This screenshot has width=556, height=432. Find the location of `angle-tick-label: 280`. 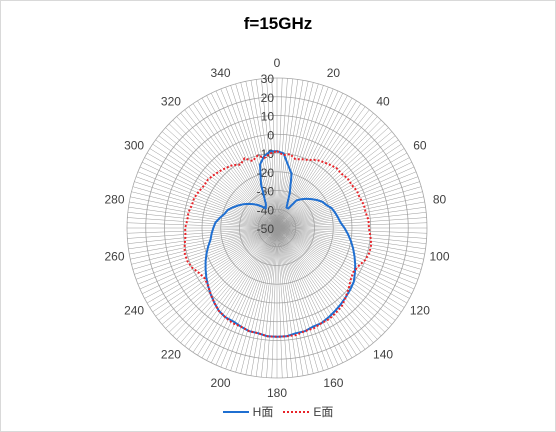

angle-tick-label: 280 is located at coordinates (114, 199).